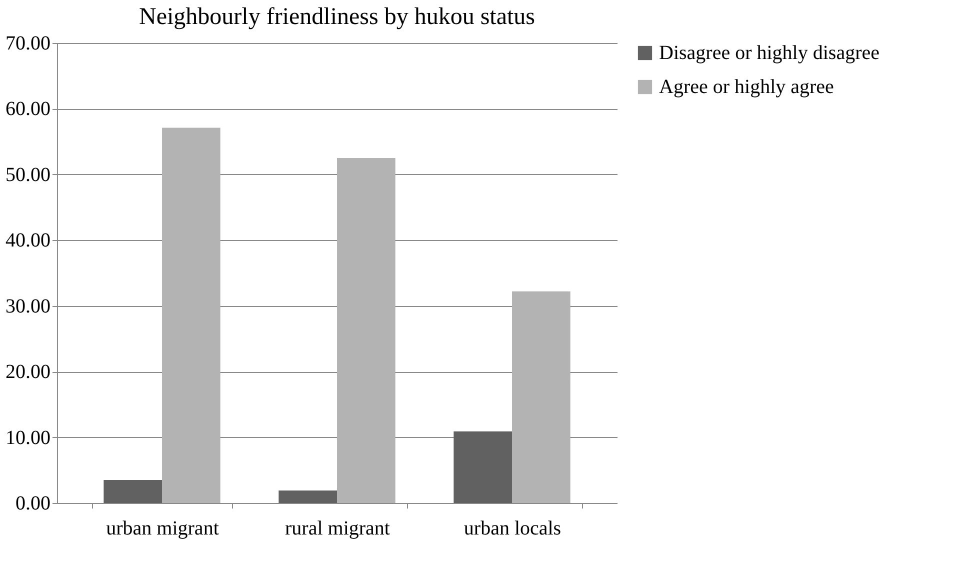  What do you see at coordinates (513, 529) in the screenshot?
I see `x-tick-label: urban locals` at bounding box center [513, 529].